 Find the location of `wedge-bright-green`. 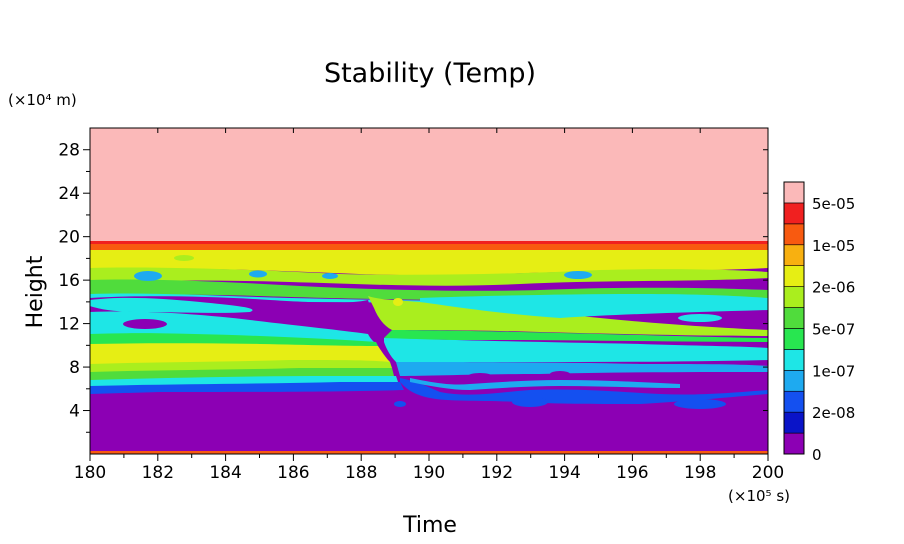

wedge-bright-green is located at coordinates (576, 336).